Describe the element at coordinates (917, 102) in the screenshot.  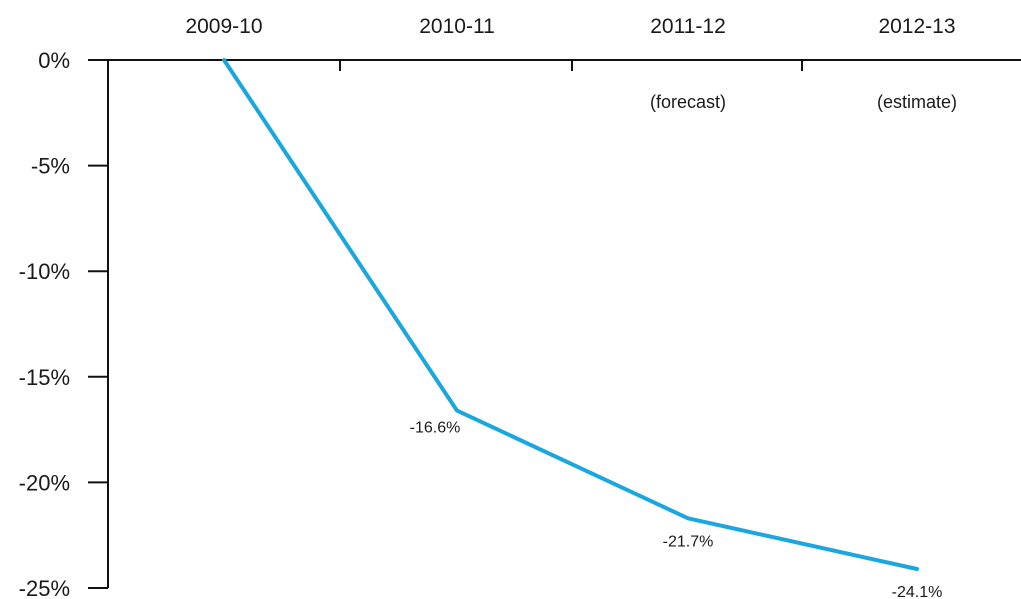
I see `category-note-2012-13: (estimate)` at that location.